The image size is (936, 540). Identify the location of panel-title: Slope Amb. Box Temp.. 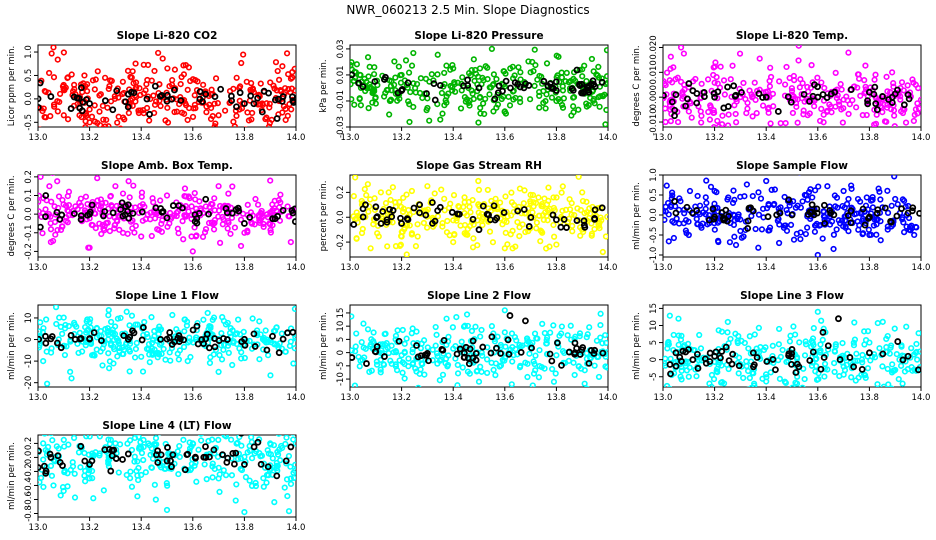
(167, 166).